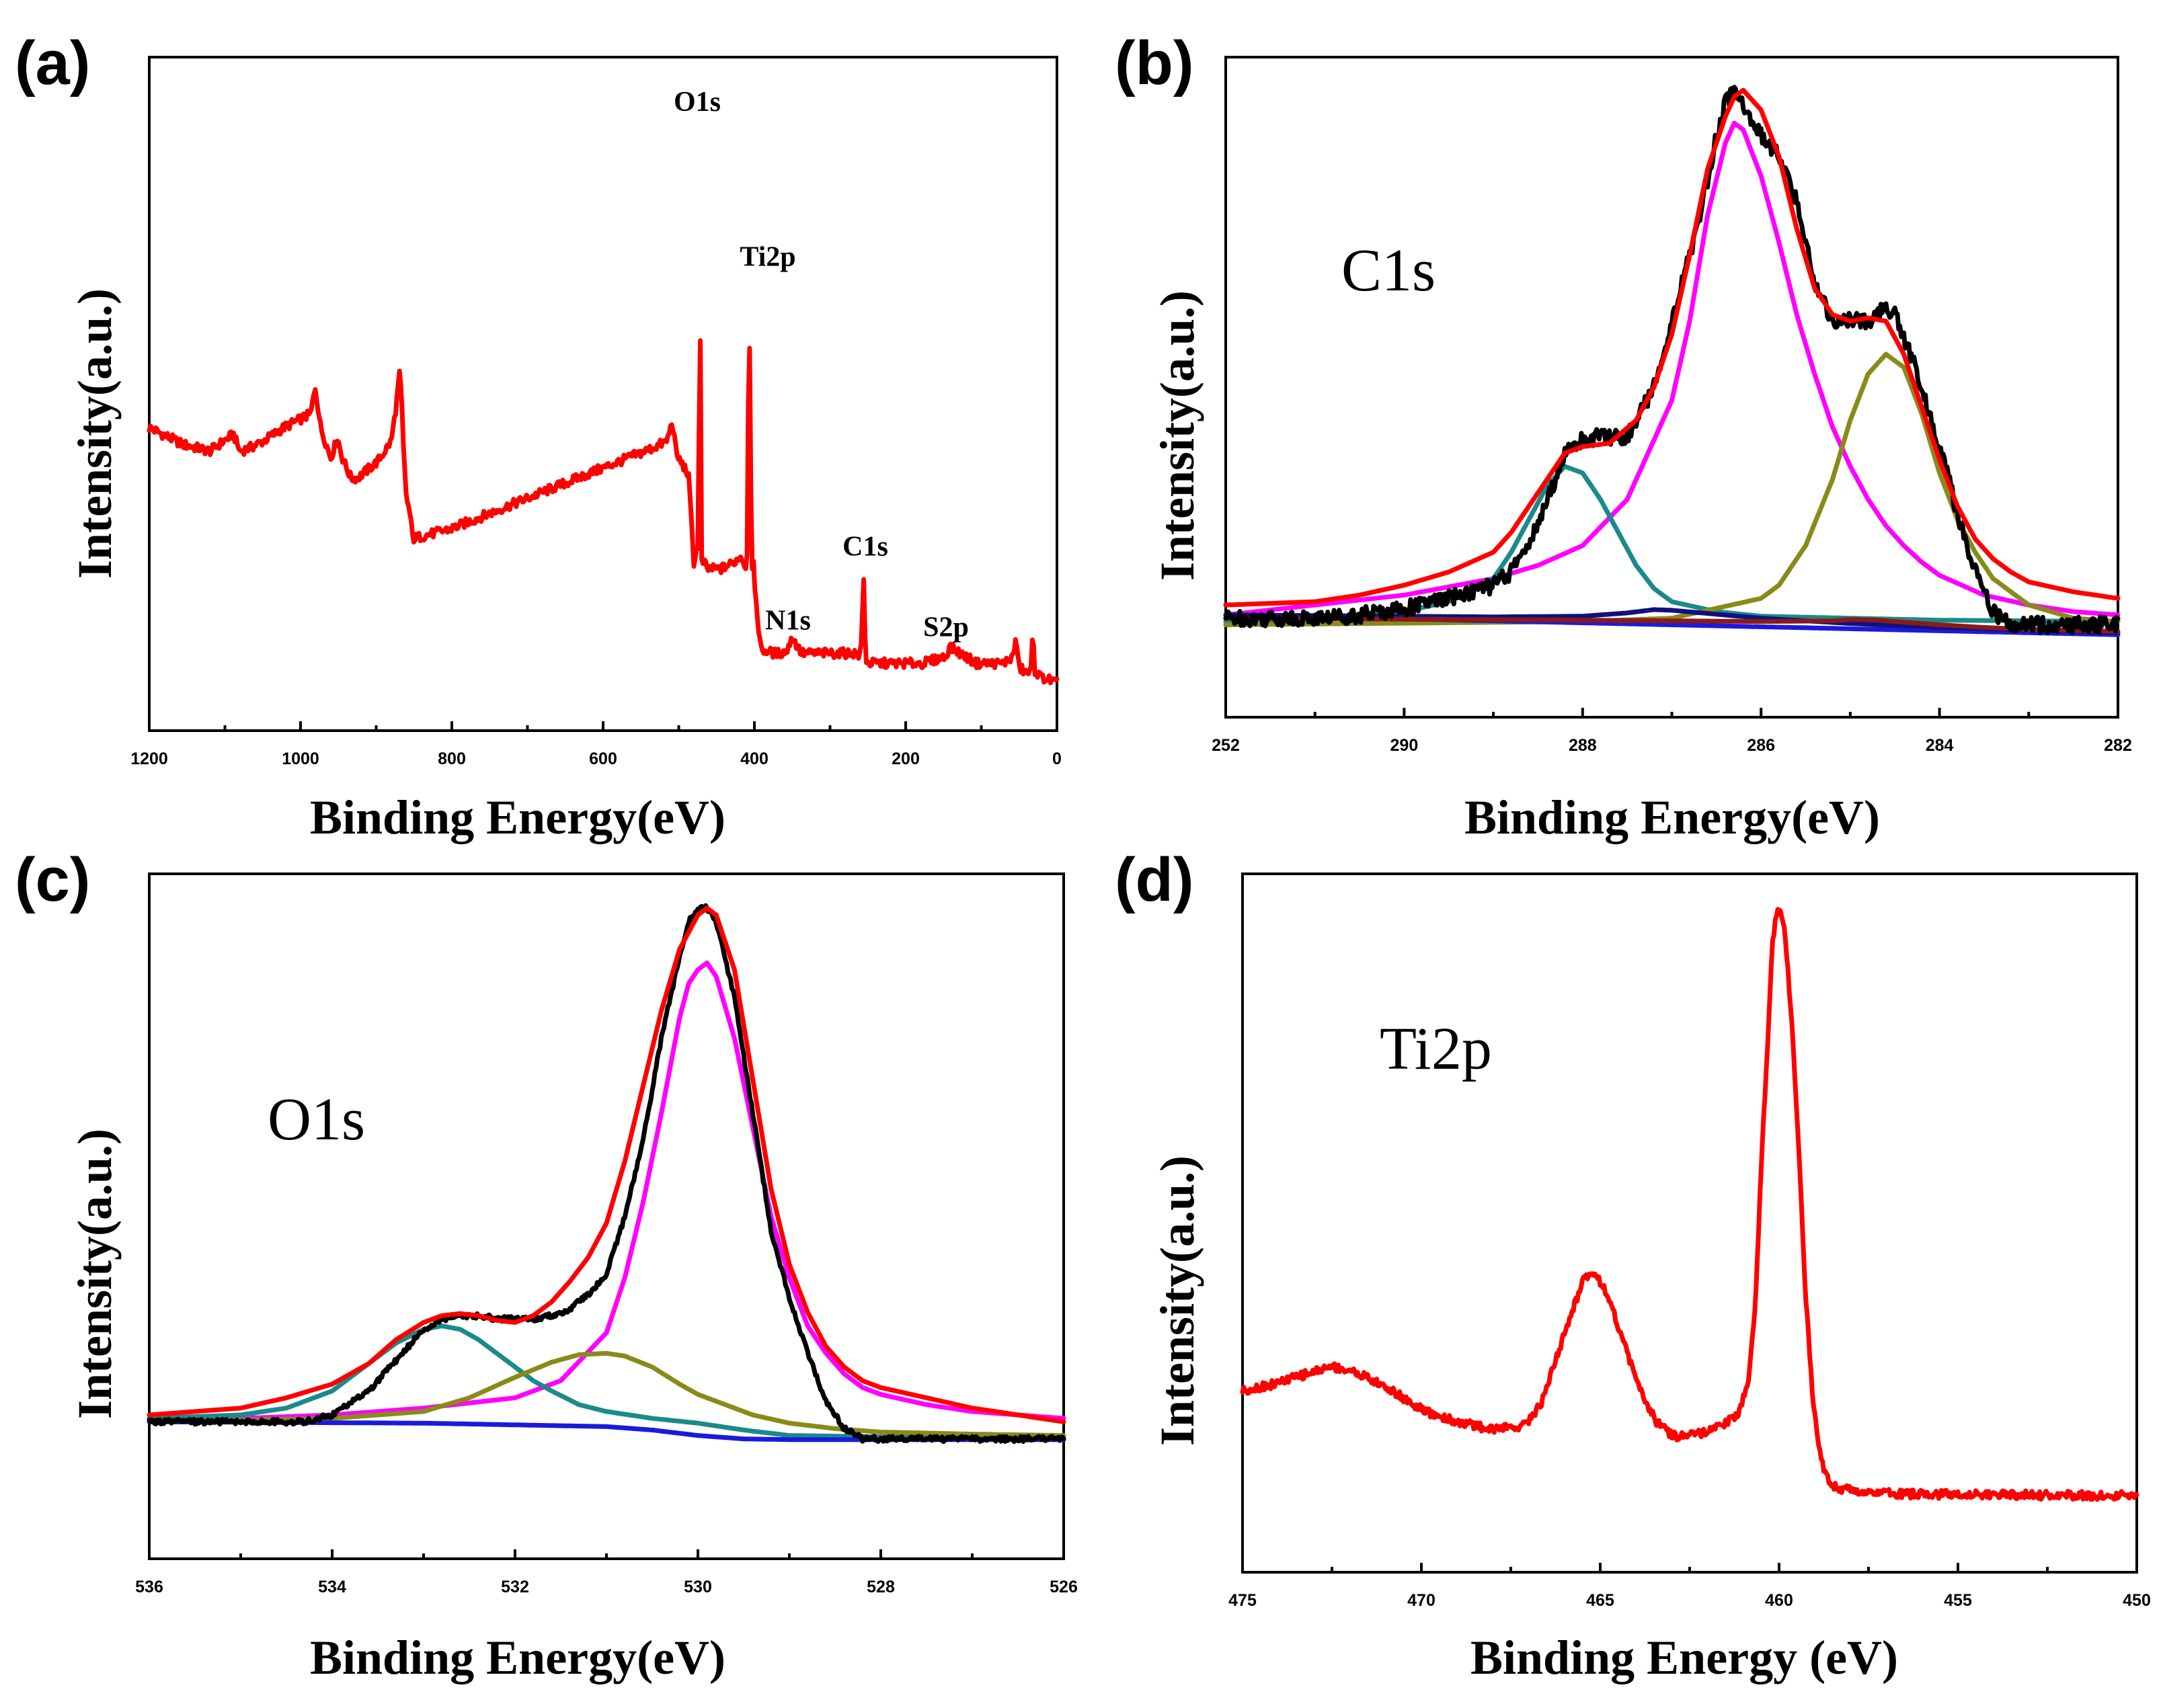 The height and width of the screenshot is (1708, 2163). Describe the element at coordinates (767, 257) in the screenshot. I see `peak-label-ti2p: Ti2p` at that location.